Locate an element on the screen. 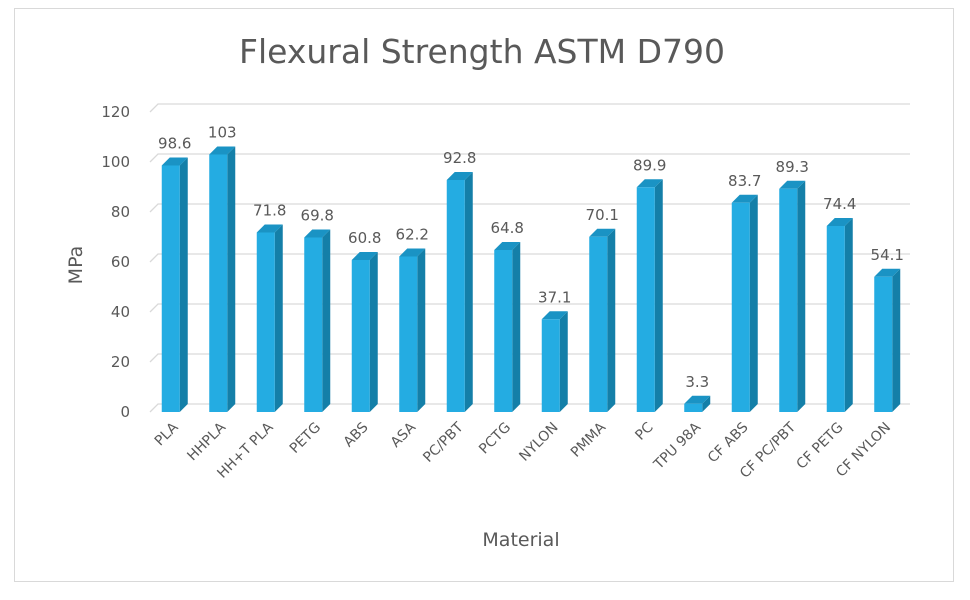  bar-CF ABS is located at coordinates (744, 303).